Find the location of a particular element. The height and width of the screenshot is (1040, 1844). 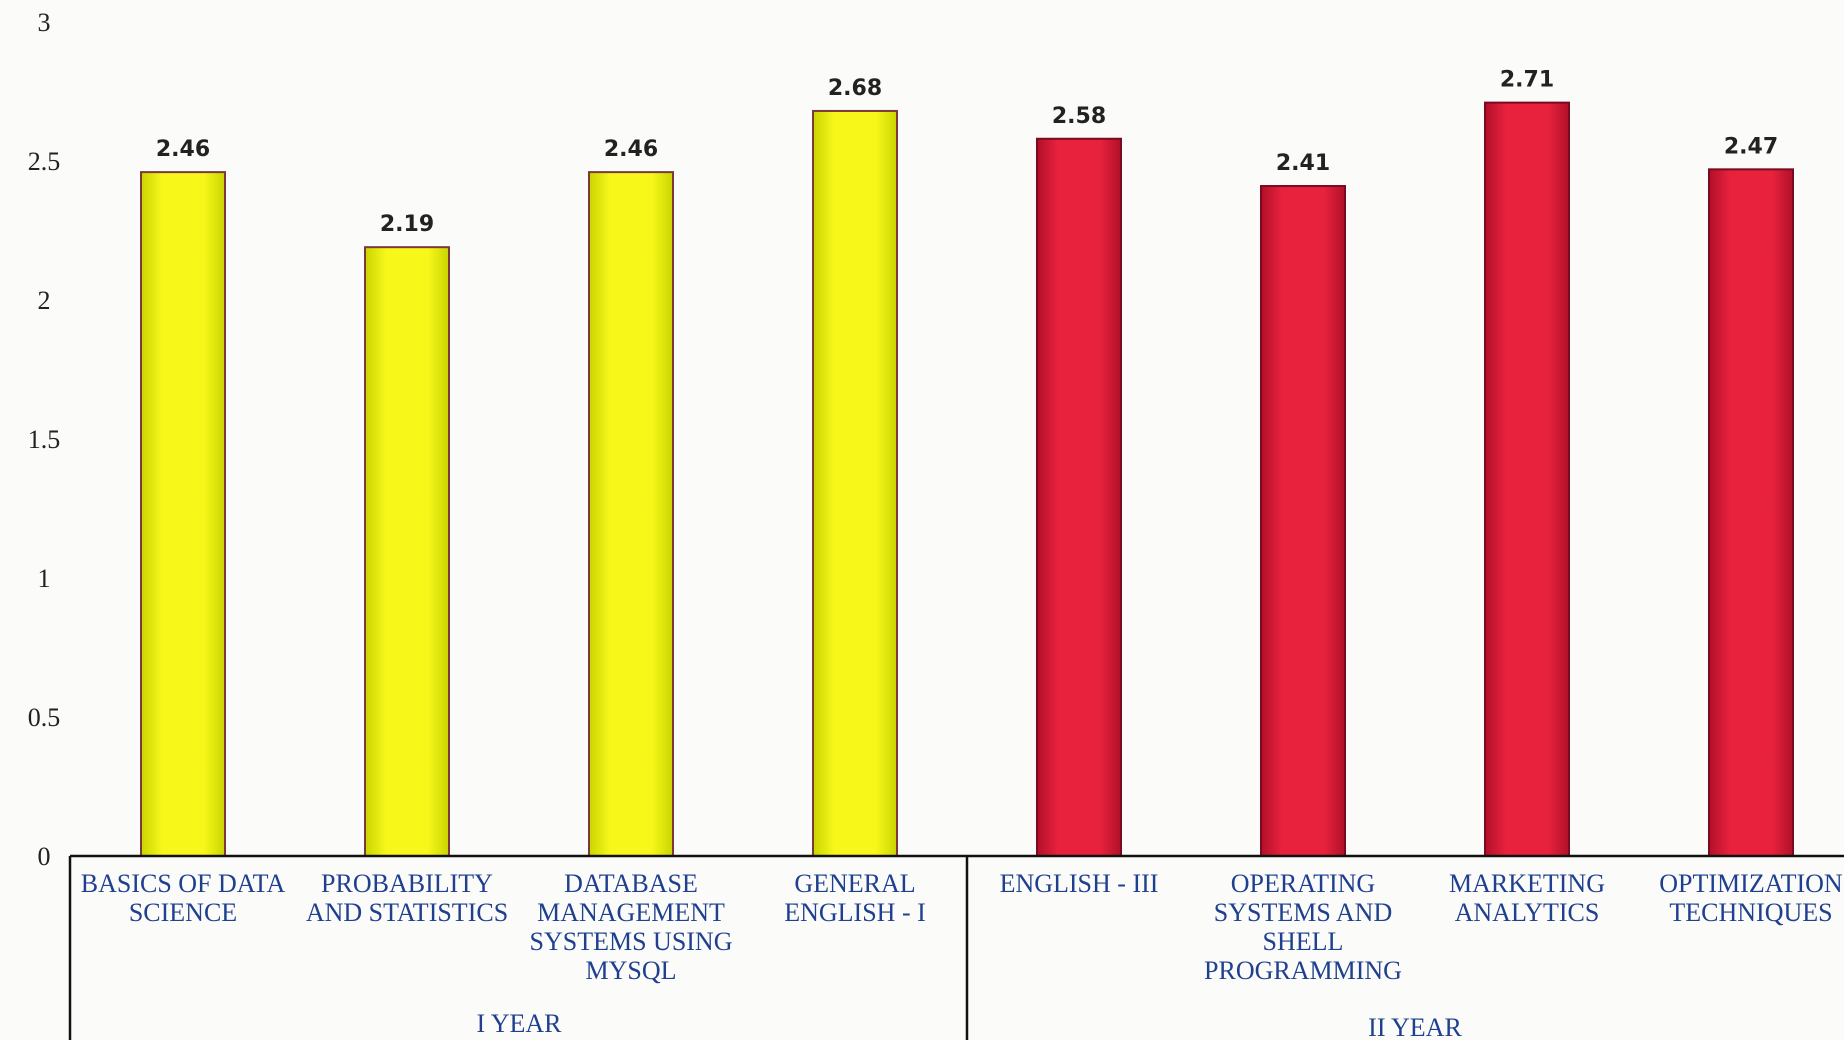

bar-value-label: 2.71 is located at coordinates (1527, 80).